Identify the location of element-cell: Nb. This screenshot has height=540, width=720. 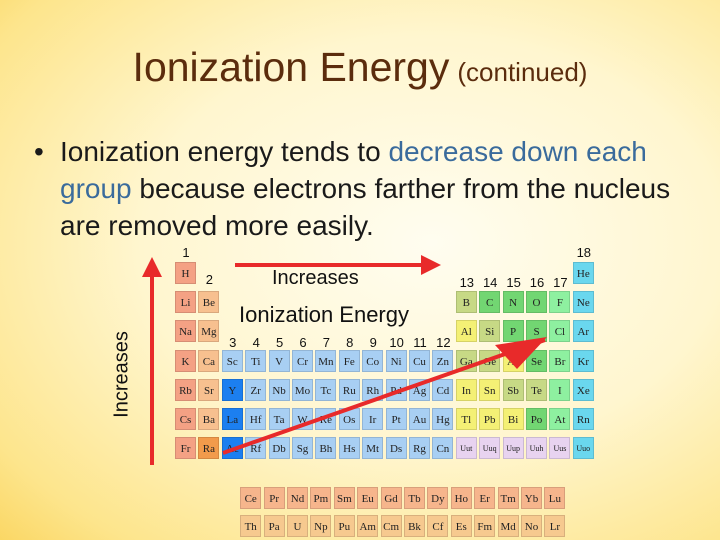
(279, 389).